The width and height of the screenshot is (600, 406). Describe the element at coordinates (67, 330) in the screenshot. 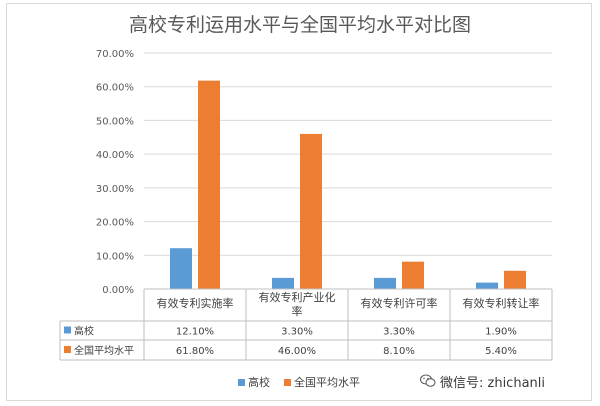

I see `table-legend-key-gaoxiao` at that location.